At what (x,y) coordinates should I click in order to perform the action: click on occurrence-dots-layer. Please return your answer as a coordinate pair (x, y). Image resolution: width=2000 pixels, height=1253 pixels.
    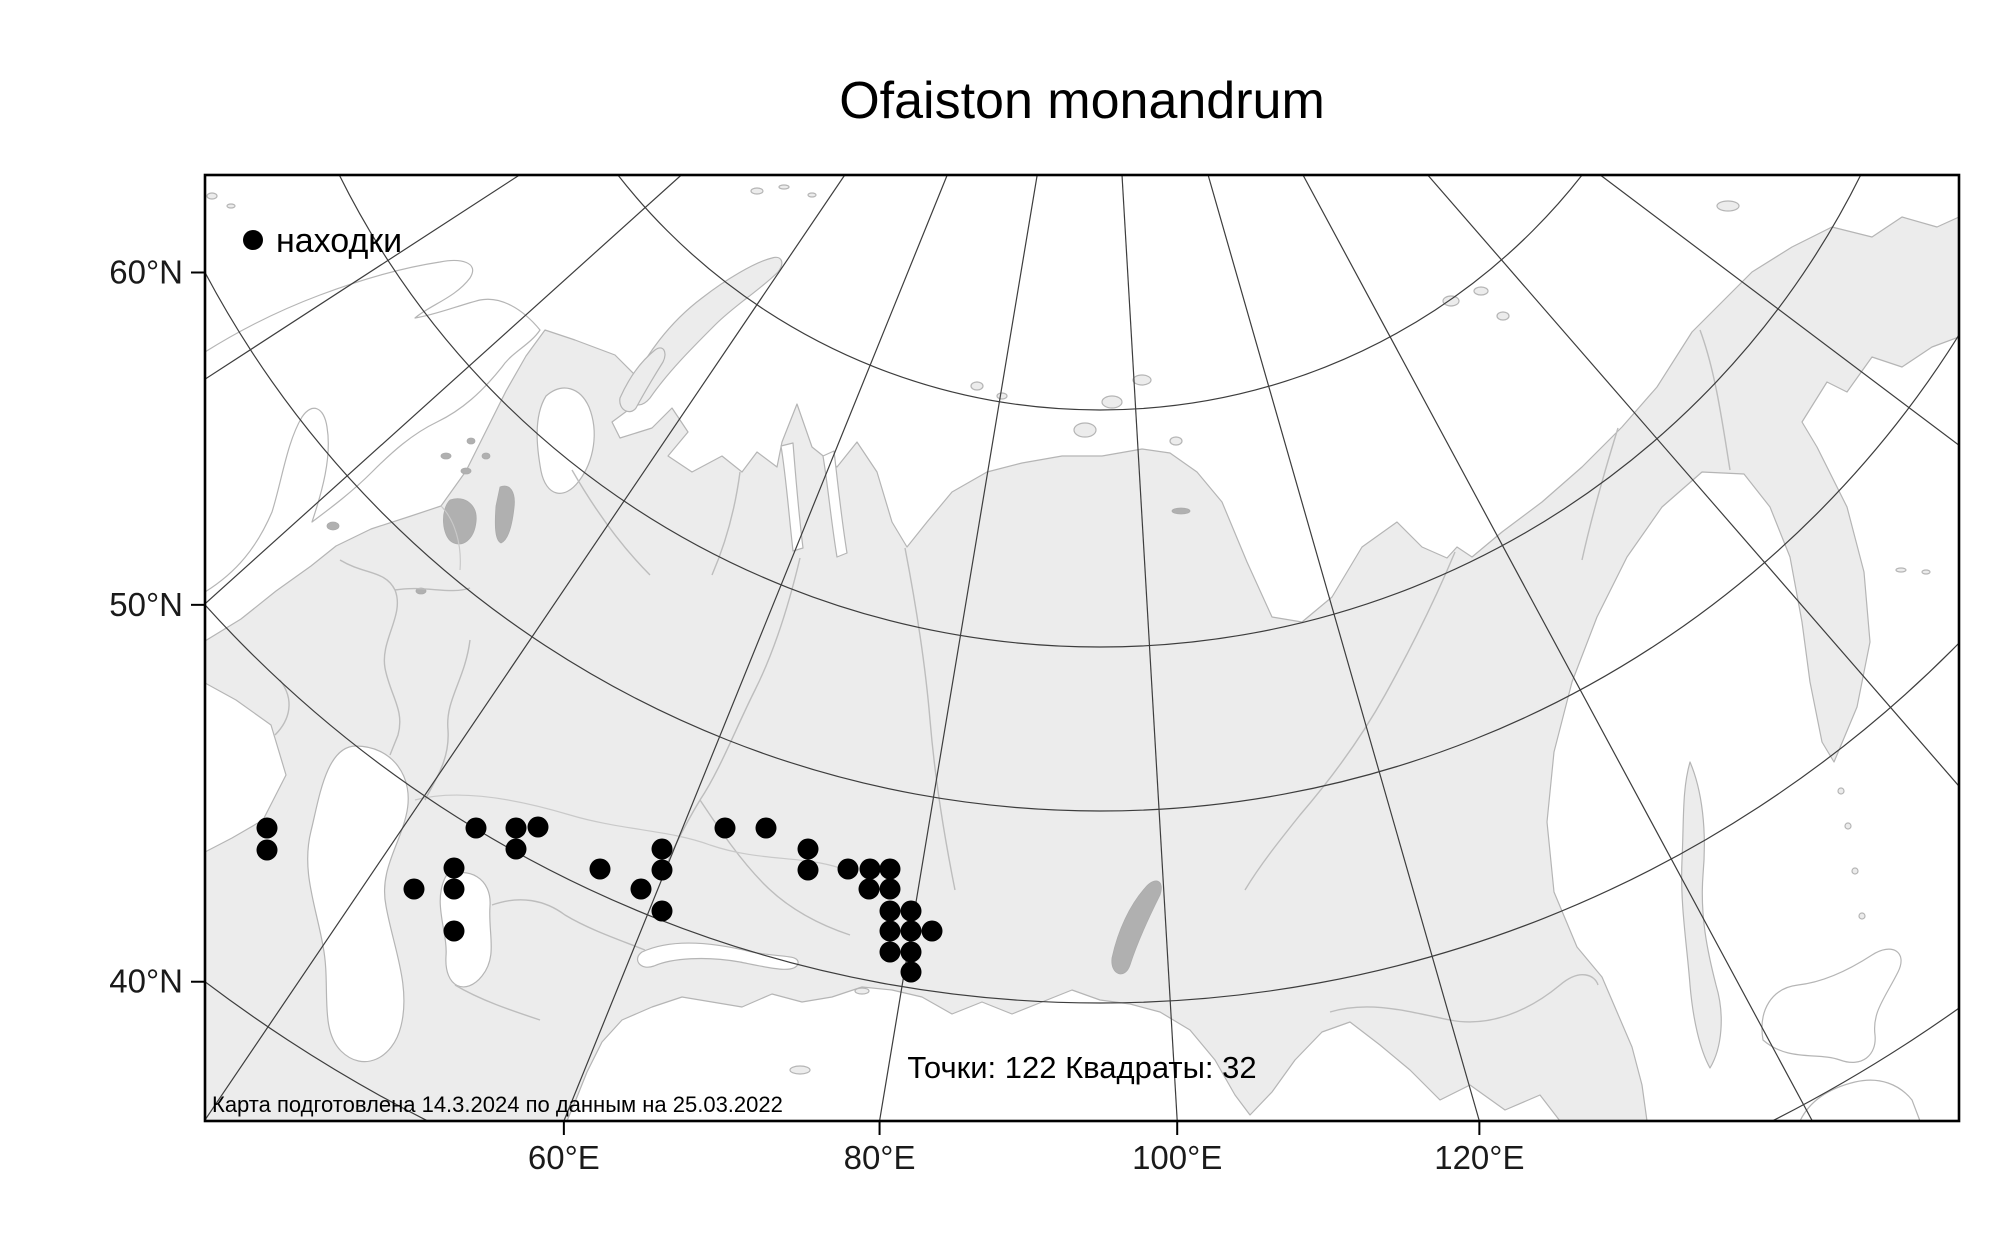
    Looking at the image, I should click on (599, 899).